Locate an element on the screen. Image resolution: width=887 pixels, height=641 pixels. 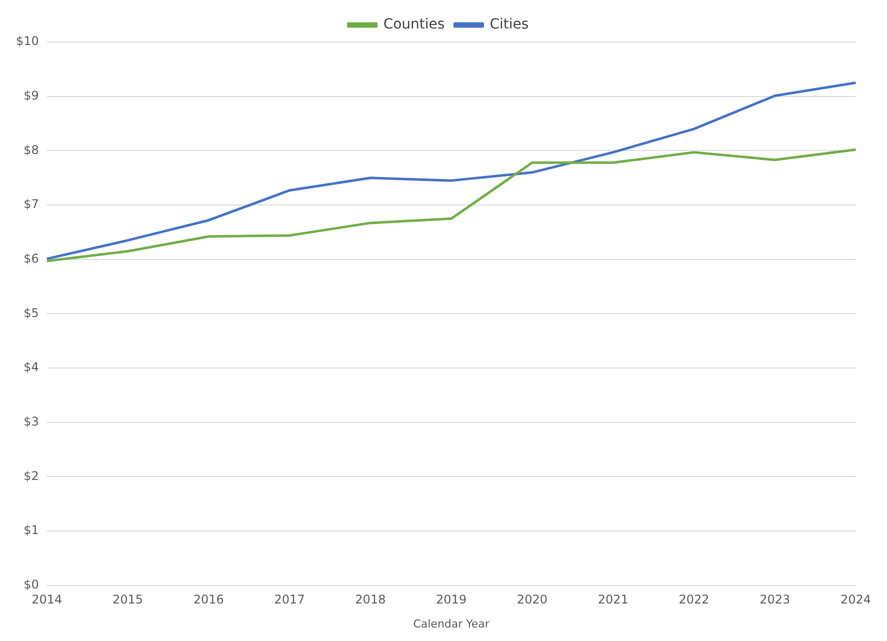
y-tick-label: $5 is located at coordinates (31, 313).